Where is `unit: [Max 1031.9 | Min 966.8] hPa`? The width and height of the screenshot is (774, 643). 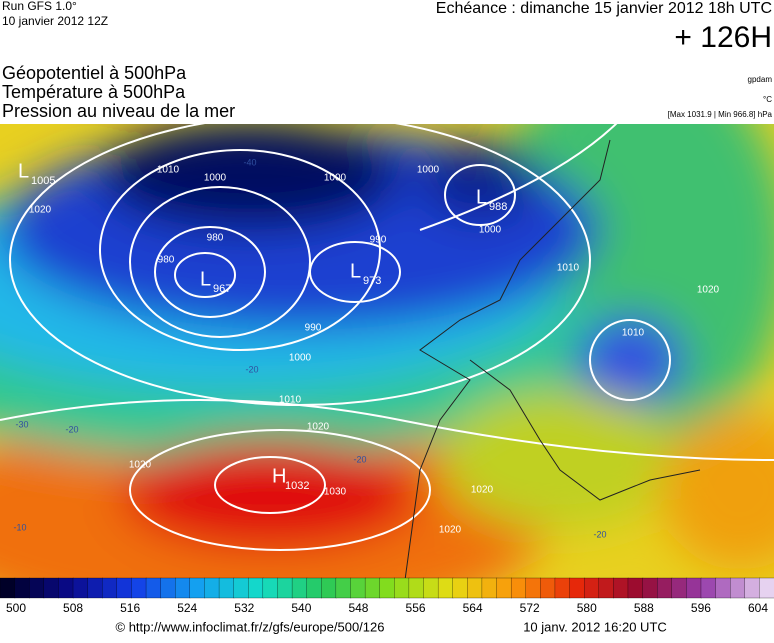 unit: [Max 1031.9 | Min 966.8] hPa is located at coordinates (720, 114).